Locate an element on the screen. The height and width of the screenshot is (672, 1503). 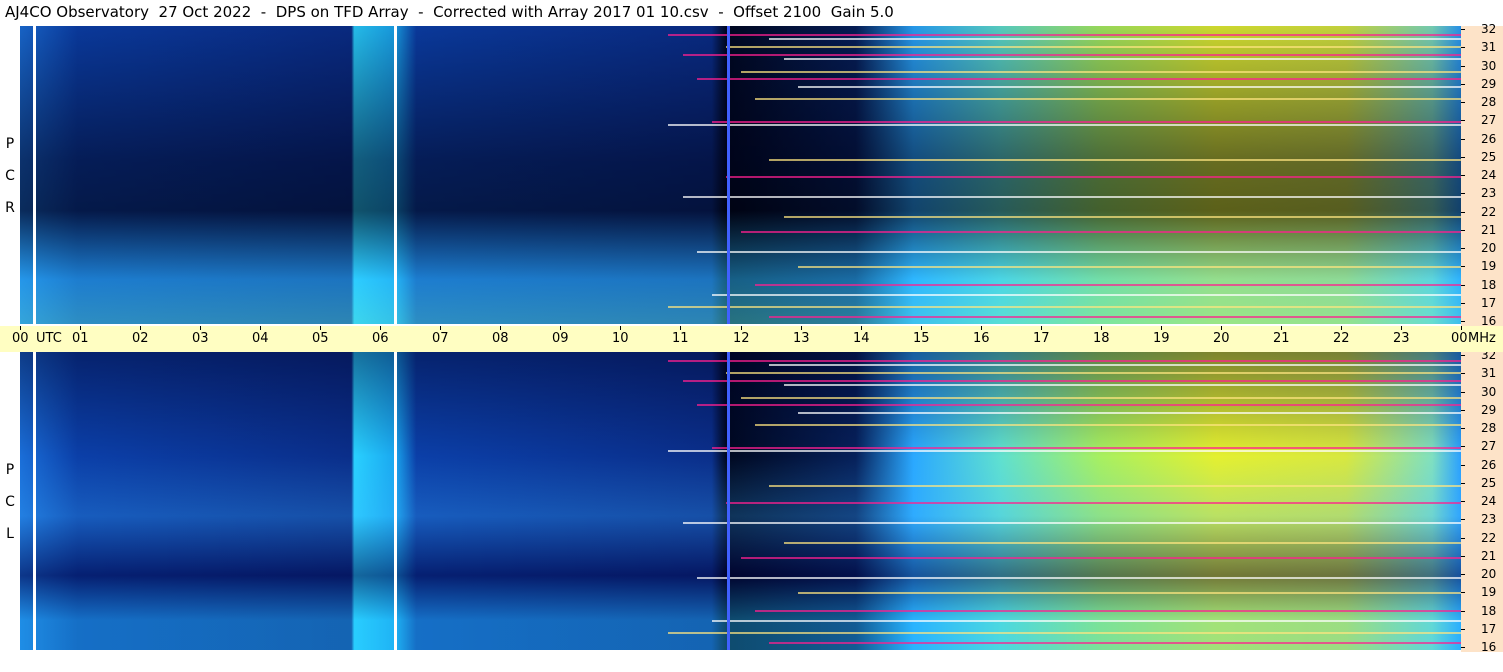
time-tick-label: 23 is located at coordinates (1401, 338).